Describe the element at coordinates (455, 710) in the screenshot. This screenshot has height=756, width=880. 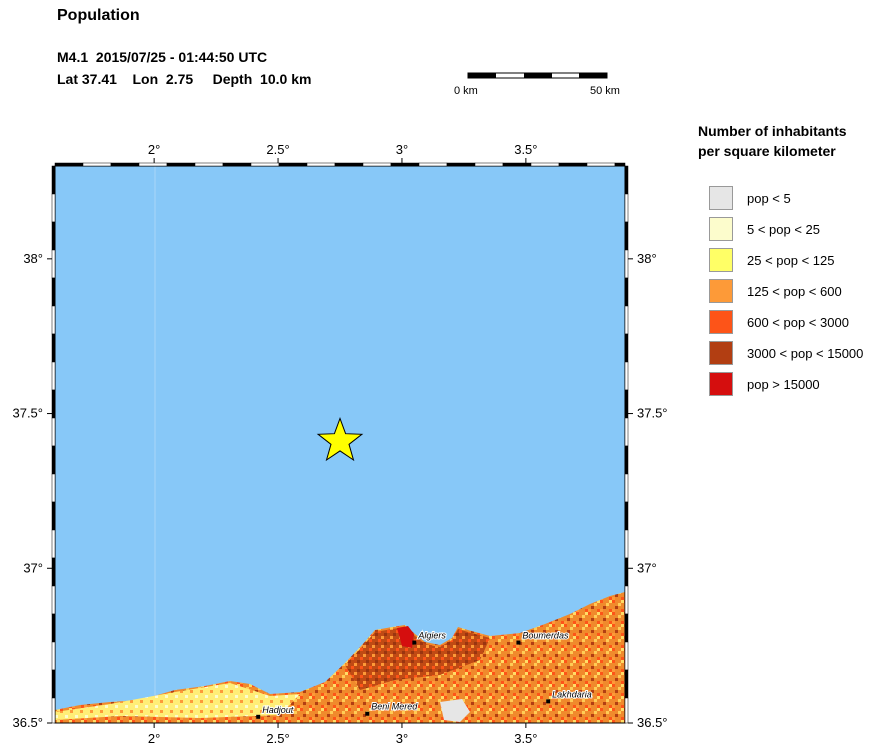
I see `sparse-area` at that location.